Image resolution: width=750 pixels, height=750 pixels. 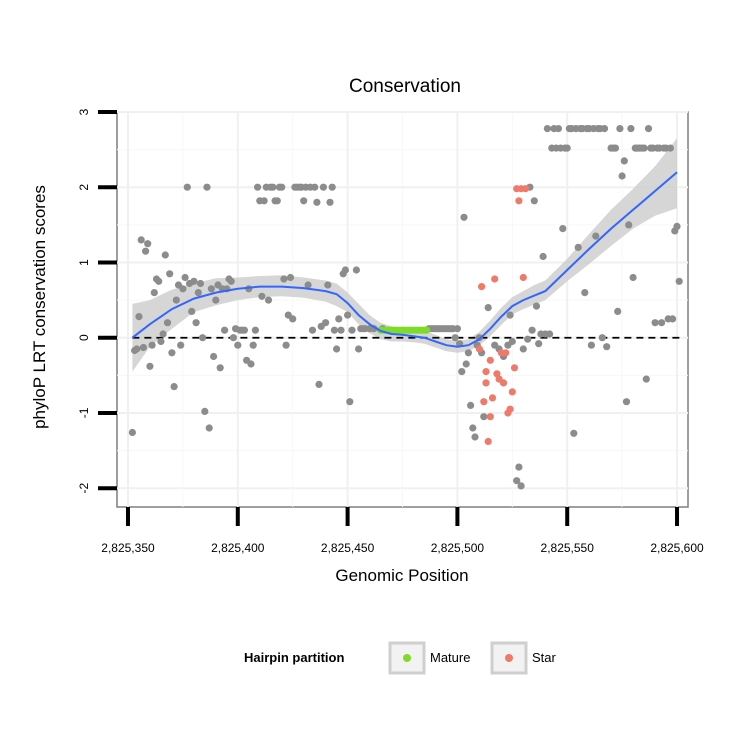 What do you see at coordinates (400, 658) in the screenshot?
I see `legend: Hairpin partition Mature Star` at bounding box center [400, 658].